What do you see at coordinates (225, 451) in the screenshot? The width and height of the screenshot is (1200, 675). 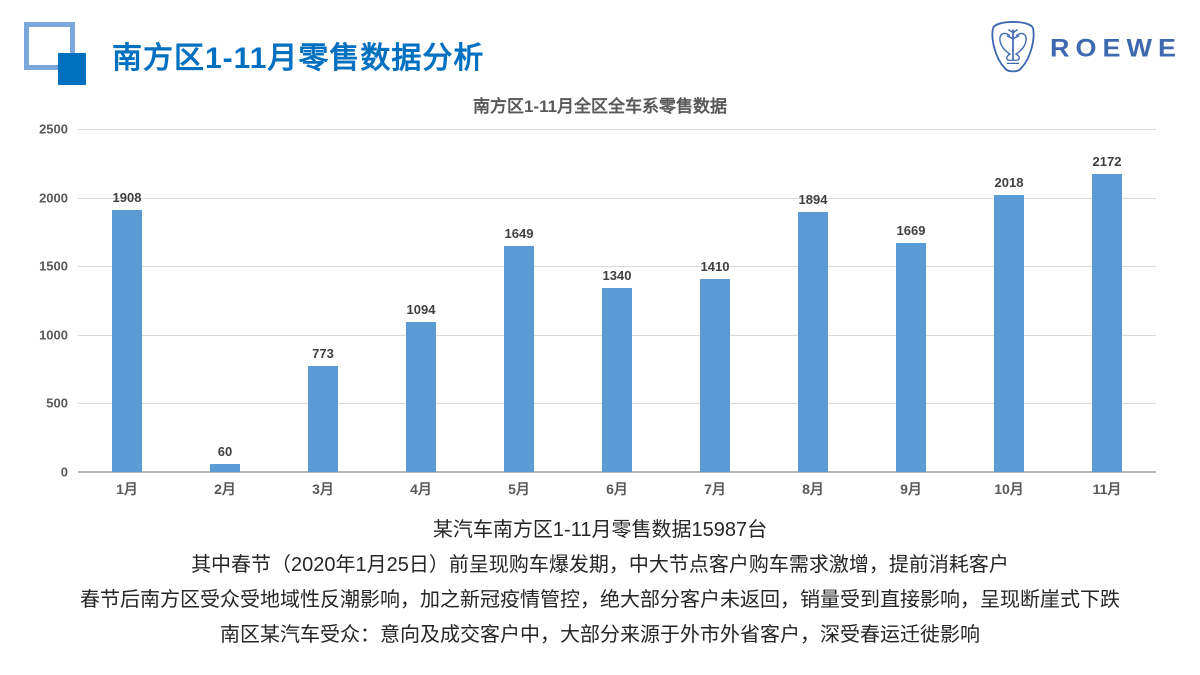 I see `bar-value-label: 60` at bounding box center [225, 451].